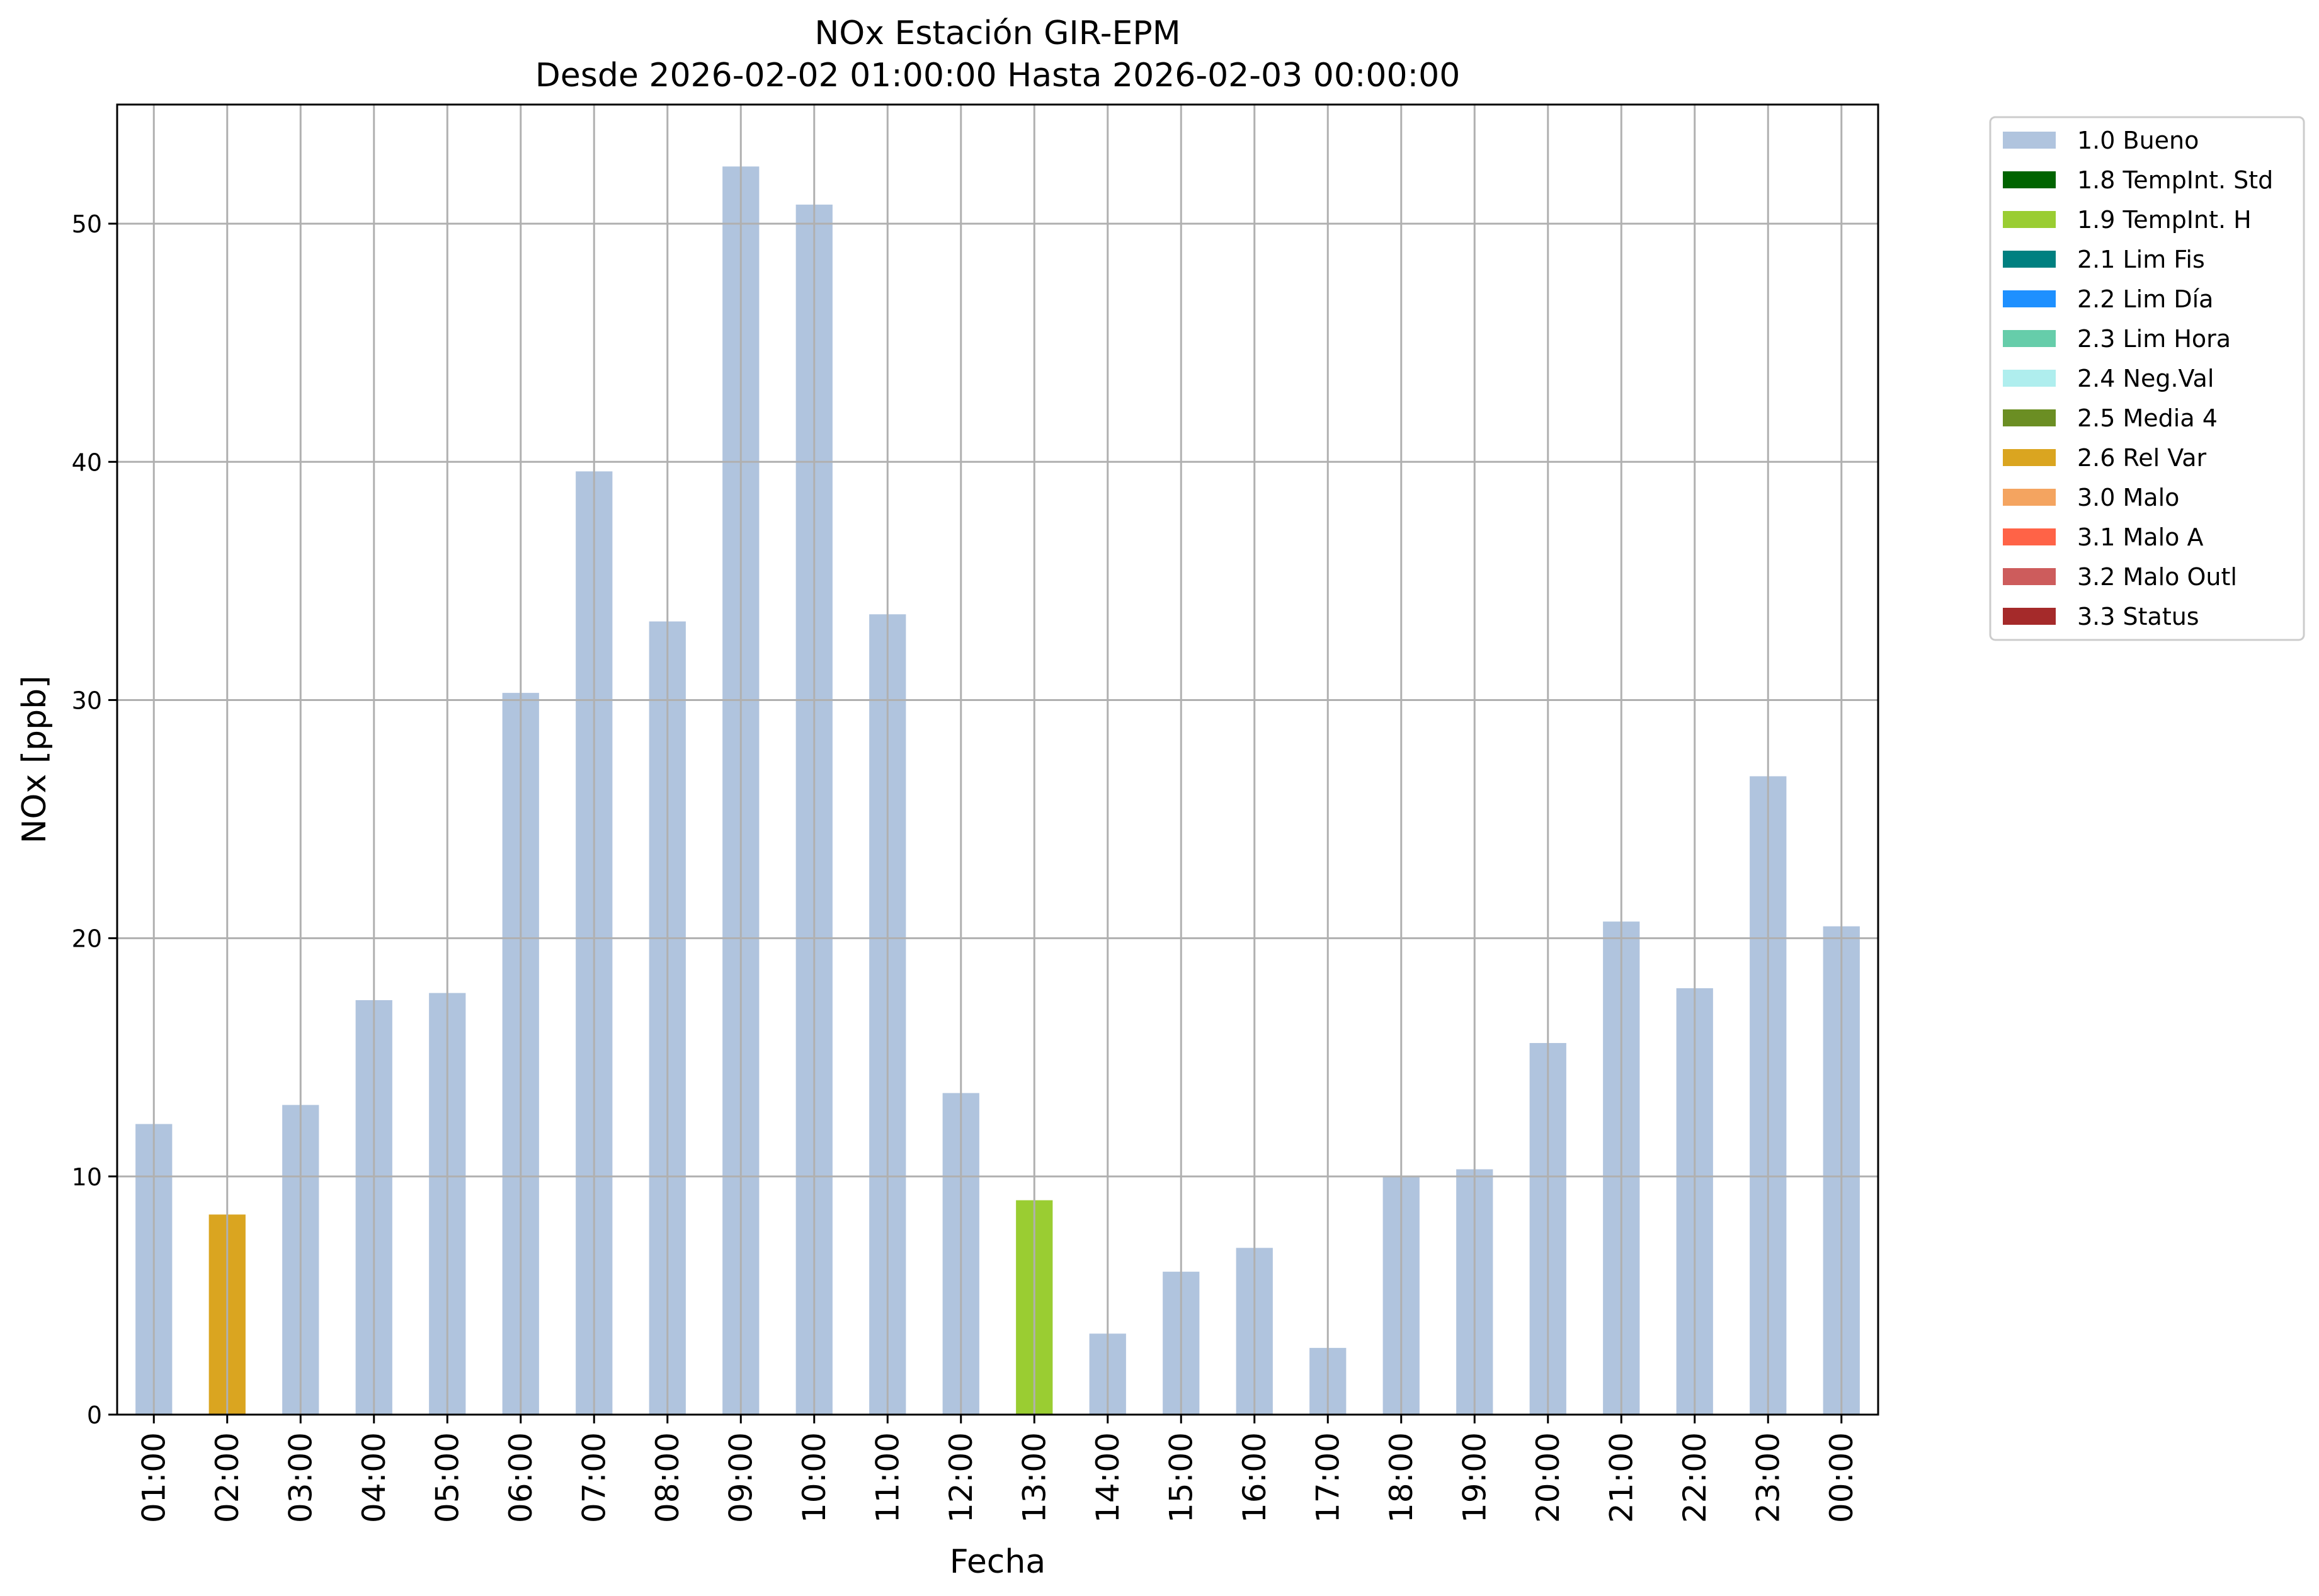  Describe the element at coordinates (814, 1477) in the screenshot. I see `x-tick-label: 10:00` at that location.